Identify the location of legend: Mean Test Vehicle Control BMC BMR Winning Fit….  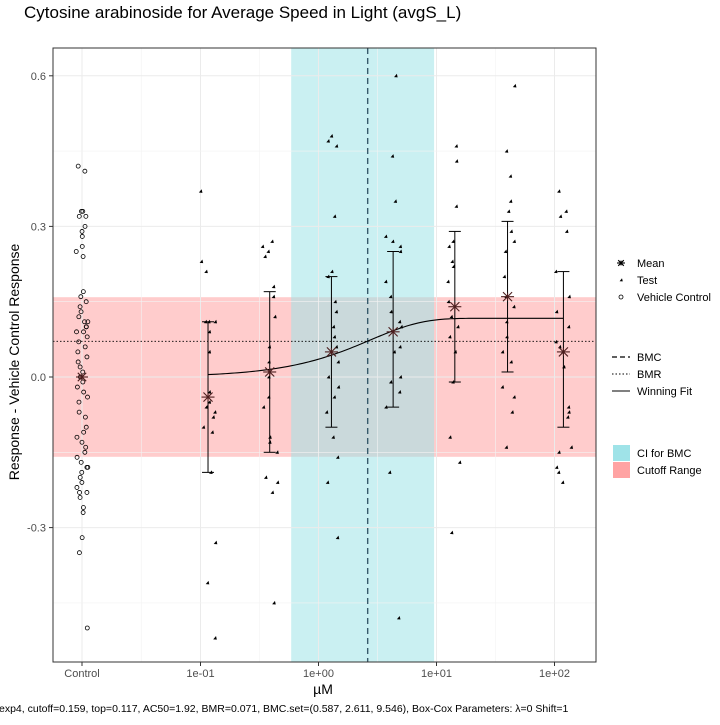
(661, 368).